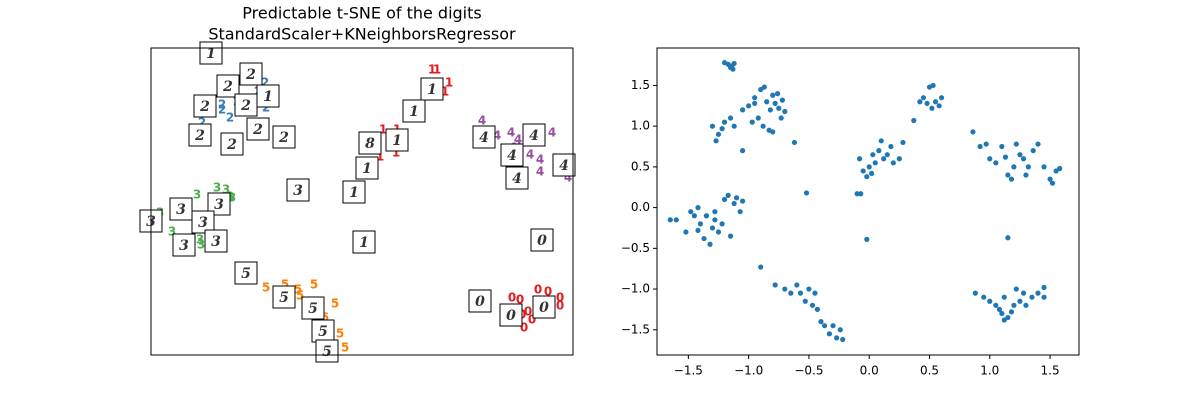  I want to click on x-tick-label: −0.5, so click(808, 371).